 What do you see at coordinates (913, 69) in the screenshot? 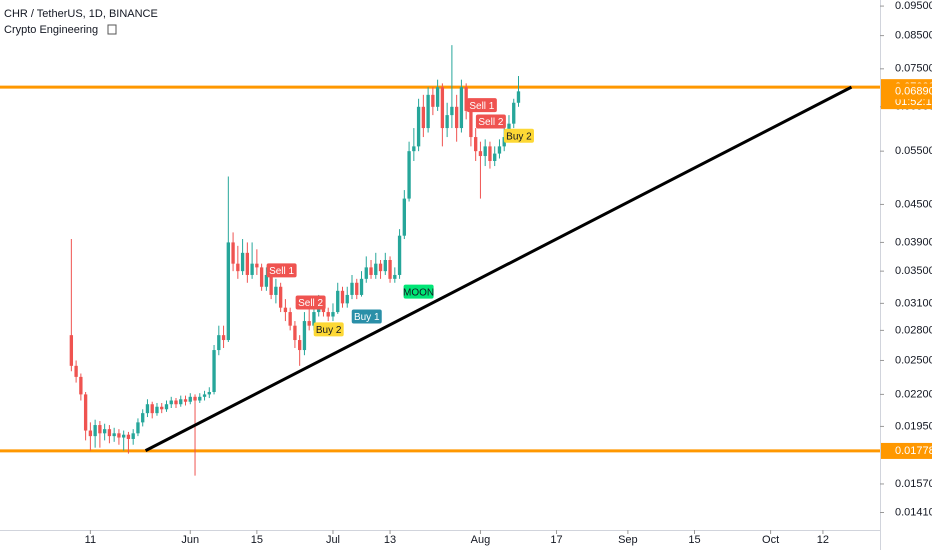
I see `y-tick-label: 0.07500` at bounding box center [913, 69].